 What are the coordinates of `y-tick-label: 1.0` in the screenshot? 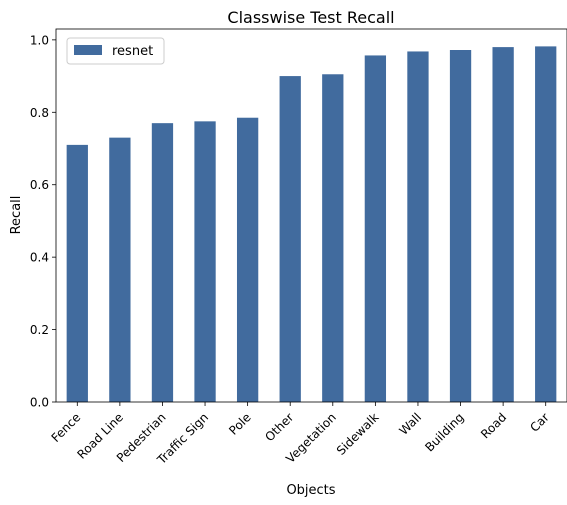 It's located at (39, 40).